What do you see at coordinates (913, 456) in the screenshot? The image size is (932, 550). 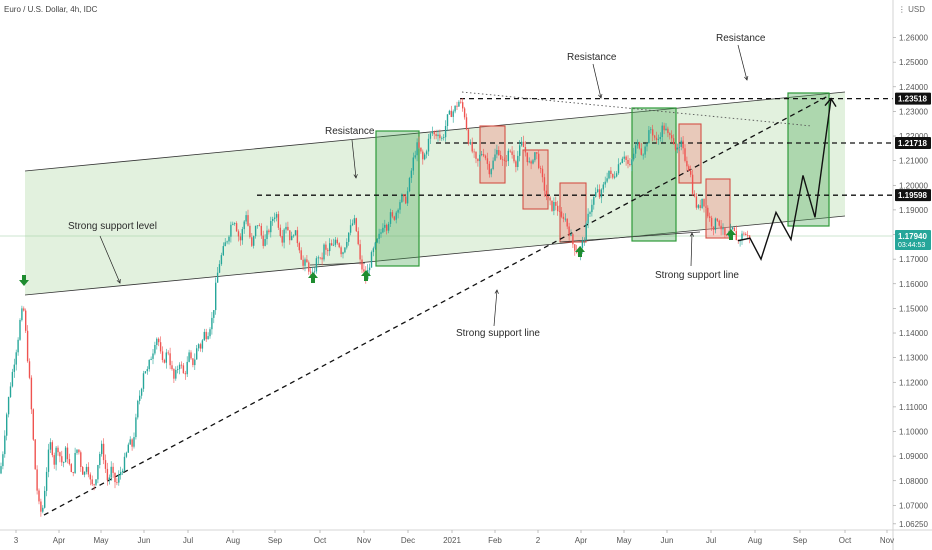 I see `y-tick-label: 1.09000` at bounding box center [913, 456].